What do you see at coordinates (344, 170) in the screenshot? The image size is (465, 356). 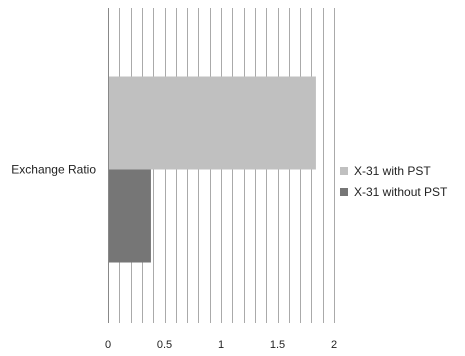 I see `legend-swatch-with-pst` at bounding box center [344, 170].